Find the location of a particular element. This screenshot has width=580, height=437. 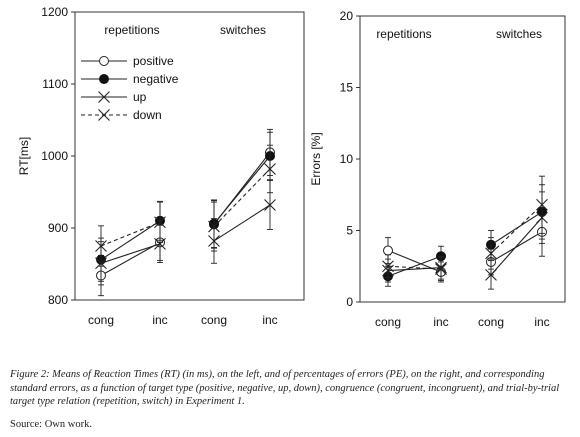

y-axis-label: Errors [%] is located at coordinates (316, 158).